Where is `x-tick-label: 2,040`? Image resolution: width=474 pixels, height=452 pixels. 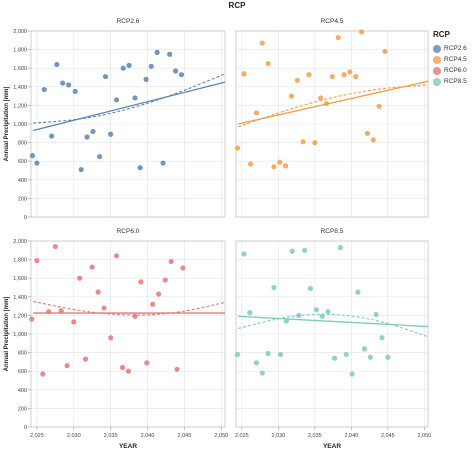
x-tick-label: 2,040 is located at coordinates (148, 436).